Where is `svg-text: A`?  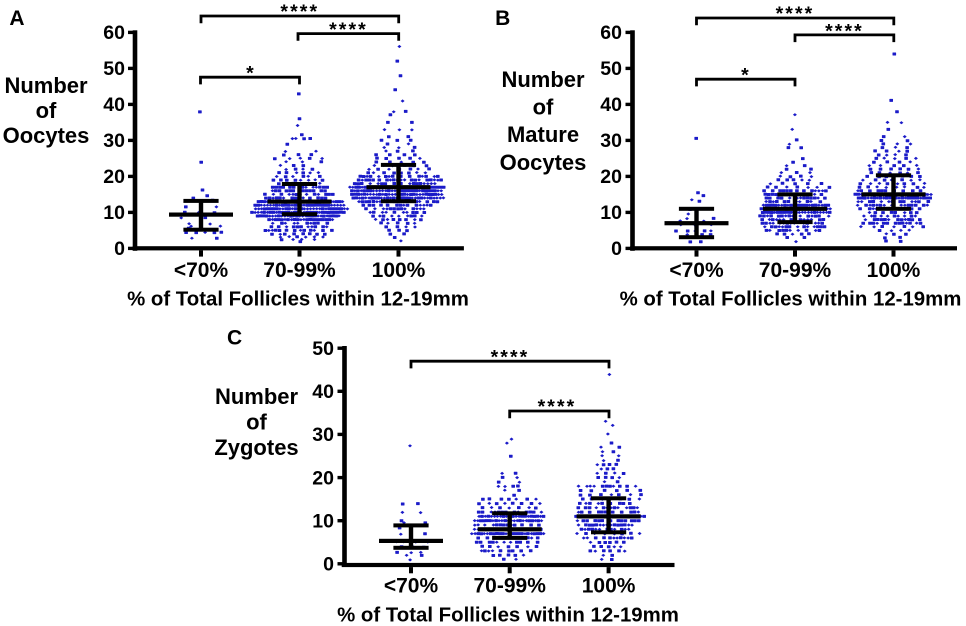 svg-text: A is located at coordinates (16, 18).